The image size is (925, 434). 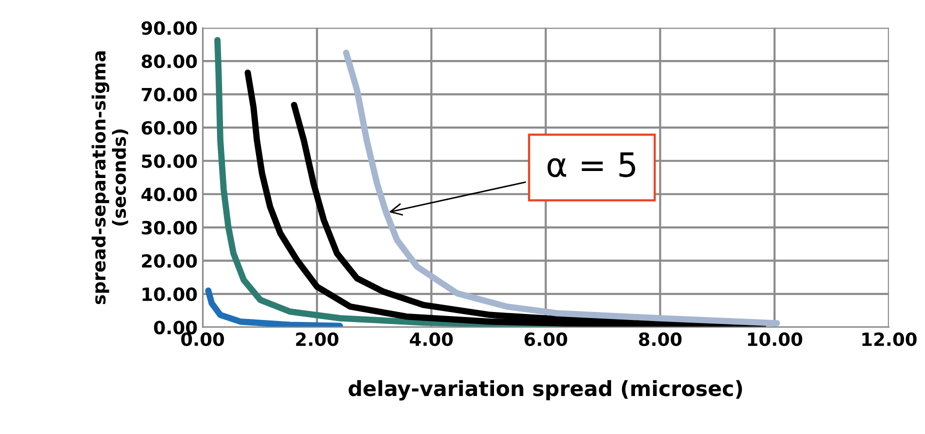 I want to click on y-tick-label: 60.00, so click(x=169, y=128).